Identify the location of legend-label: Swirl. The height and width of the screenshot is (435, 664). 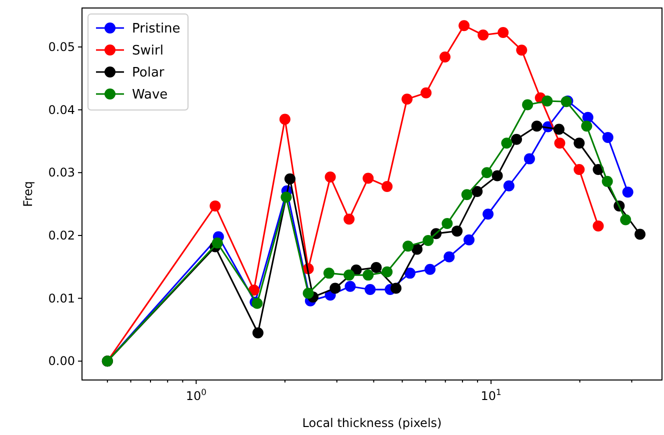
(148, 51).